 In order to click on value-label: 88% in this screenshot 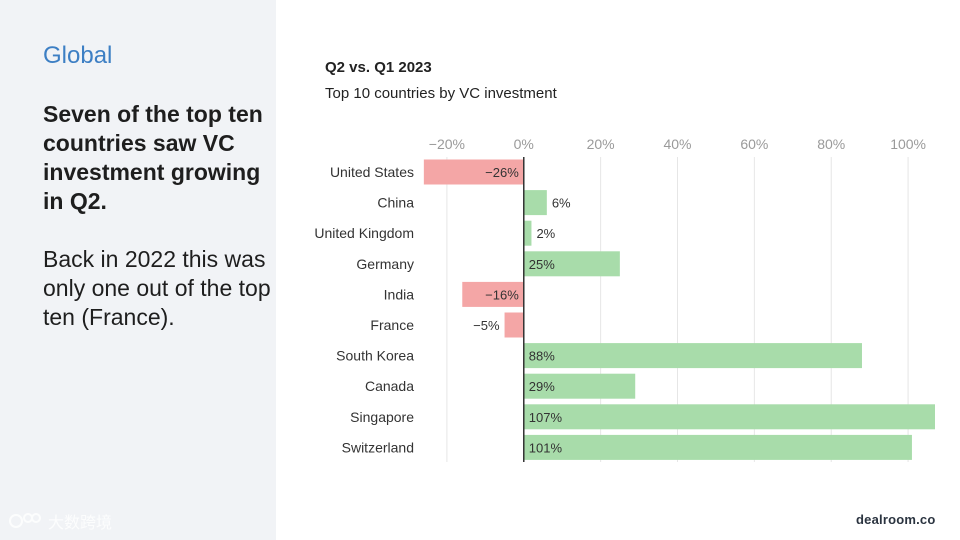, I will do `click(542, 356)`.